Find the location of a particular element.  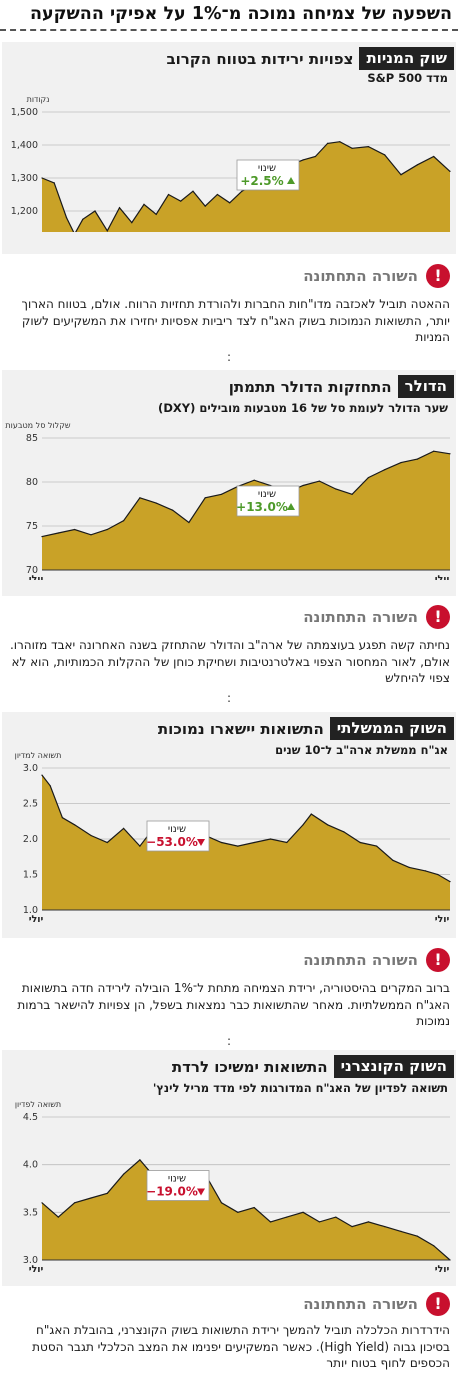

series-line is located at coordinates (246, 828).